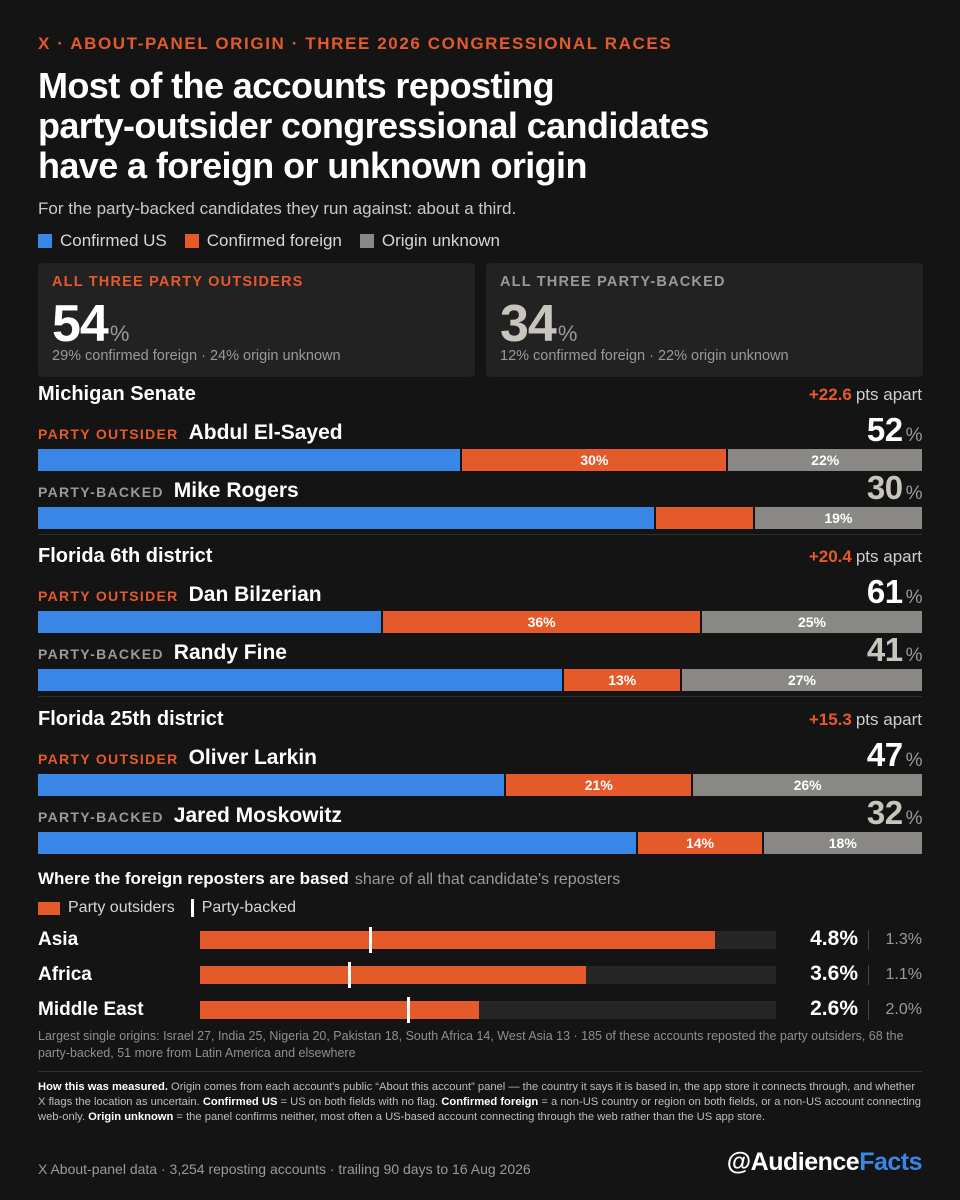 The width and height of the screenshot is (960, 1200). I want to click on method-text: = US on both fields with no flag., so click(359, 1102).